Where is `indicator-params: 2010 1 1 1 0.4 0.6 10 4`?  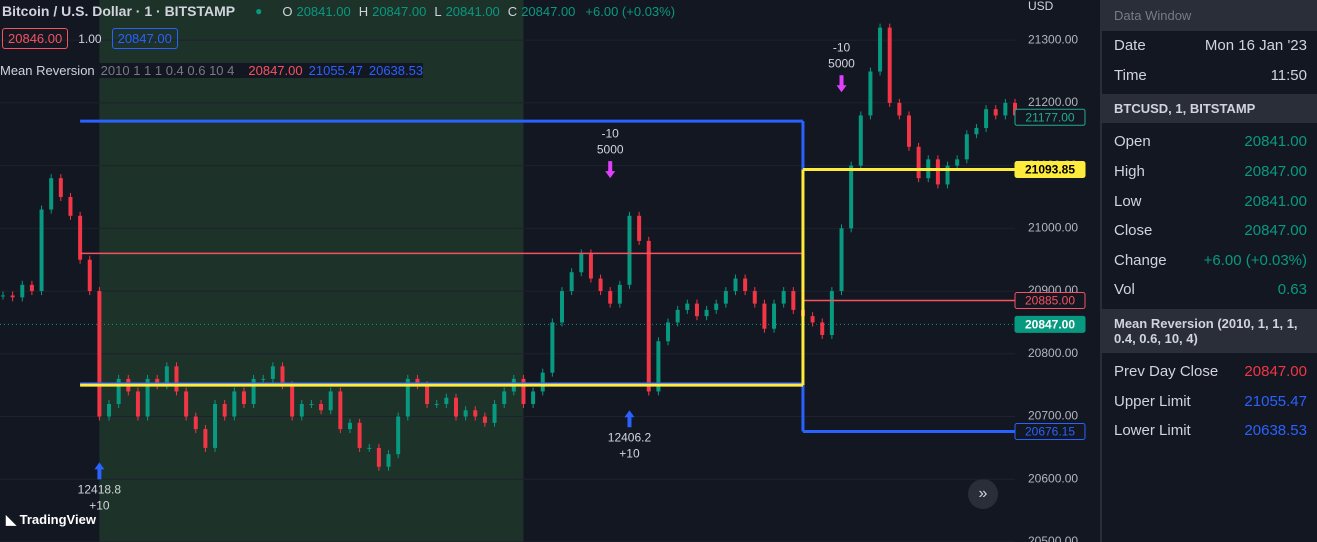 indicator-params: 2010 1 1 1 0.4 0.6 10 4 is located at coordinates (167, 70).